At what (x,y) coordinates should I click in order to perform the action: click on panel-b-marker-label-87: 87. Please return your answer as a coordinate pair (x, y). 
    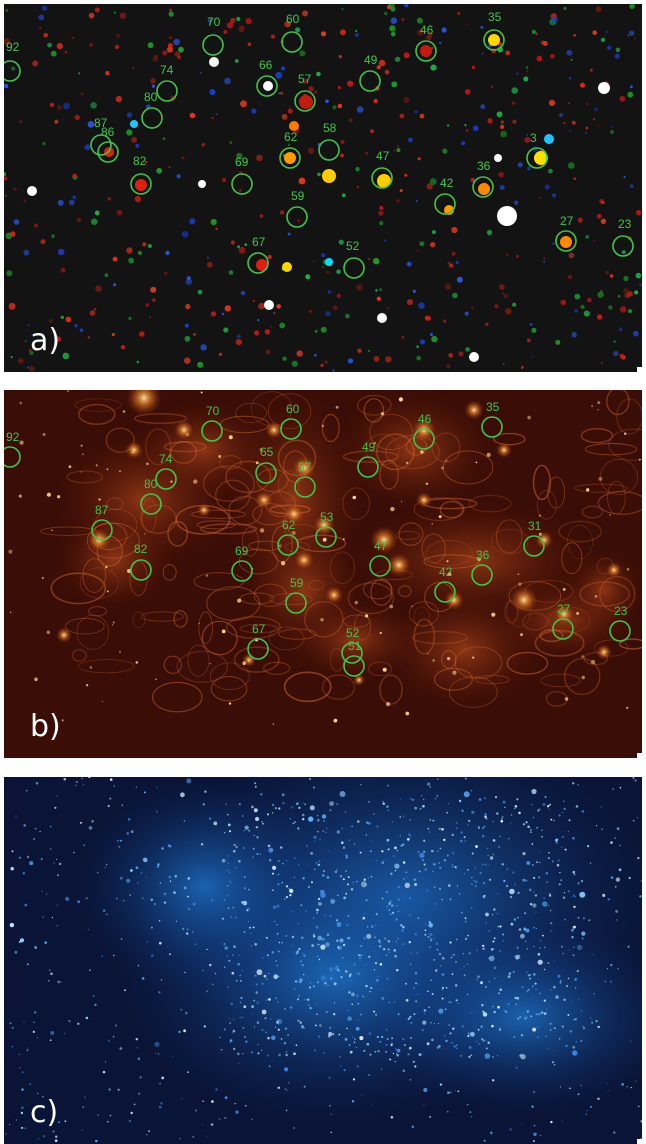
    Looking at the image, I should click on (102, 510).